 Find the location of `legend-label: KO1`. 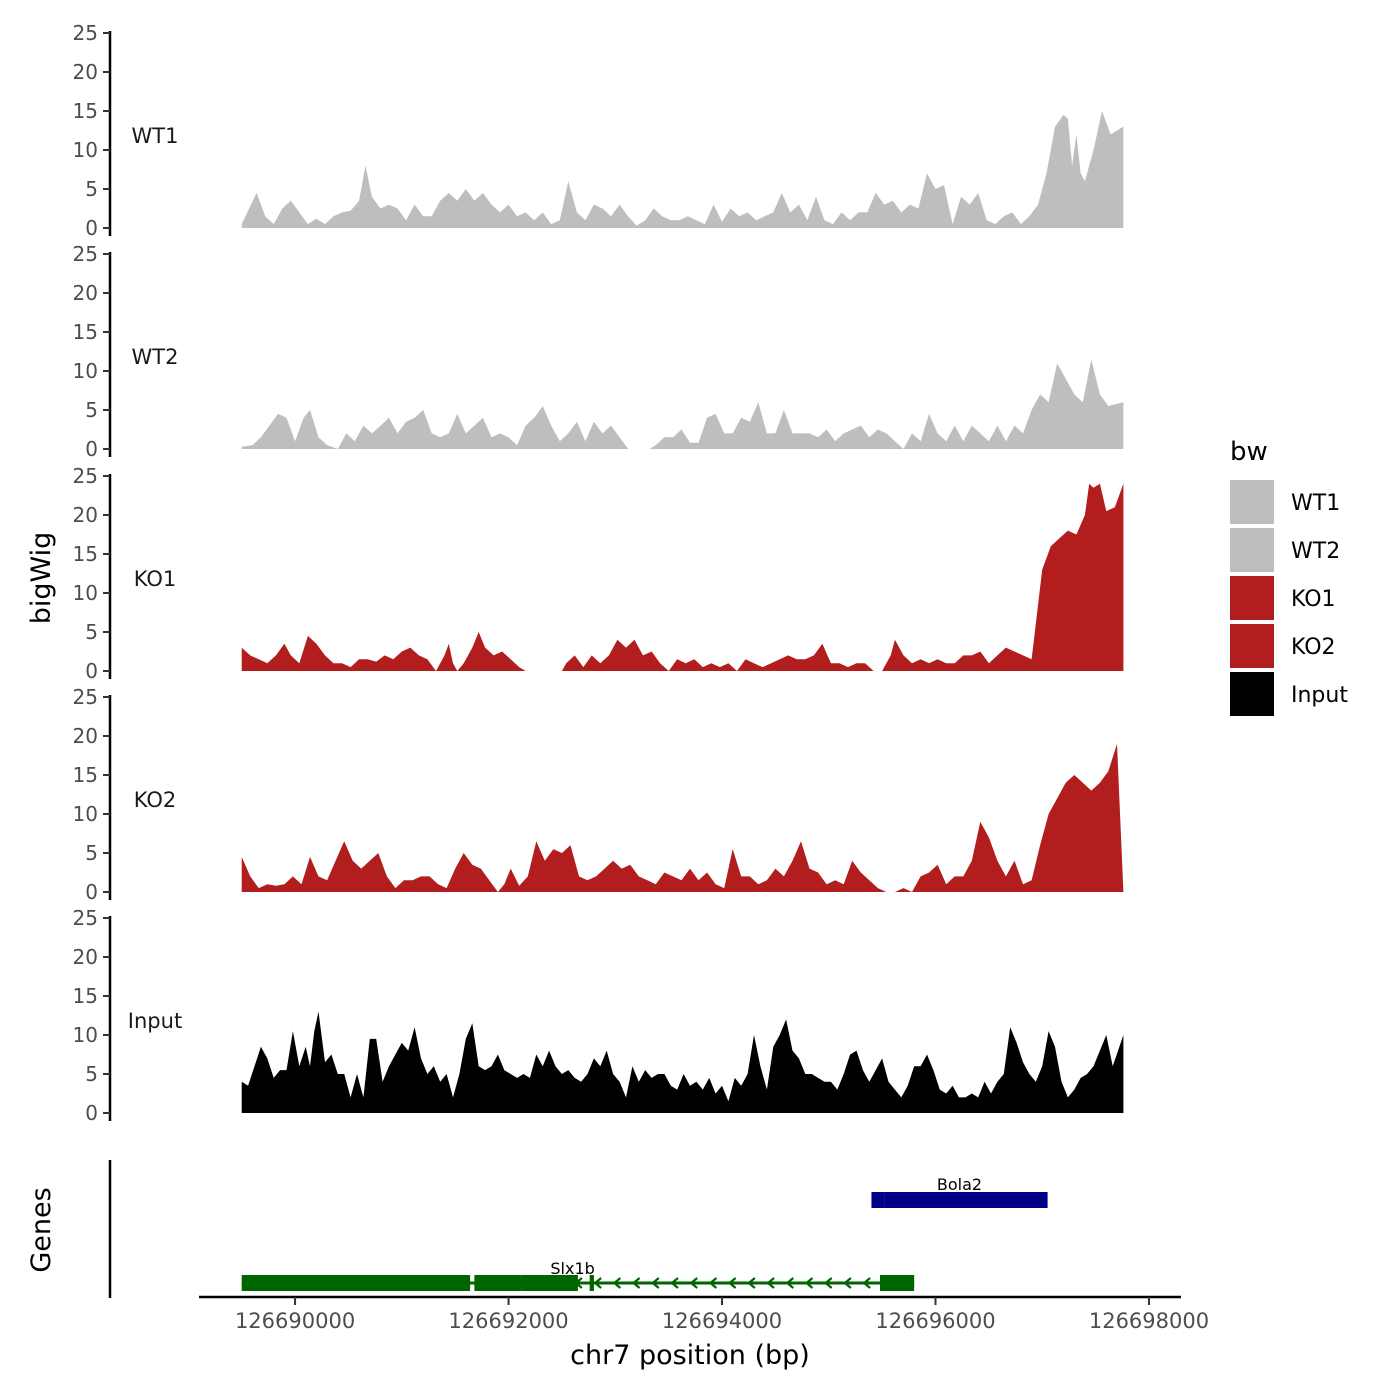

legend-label: KO1 is located at coordinates (1313, 599).